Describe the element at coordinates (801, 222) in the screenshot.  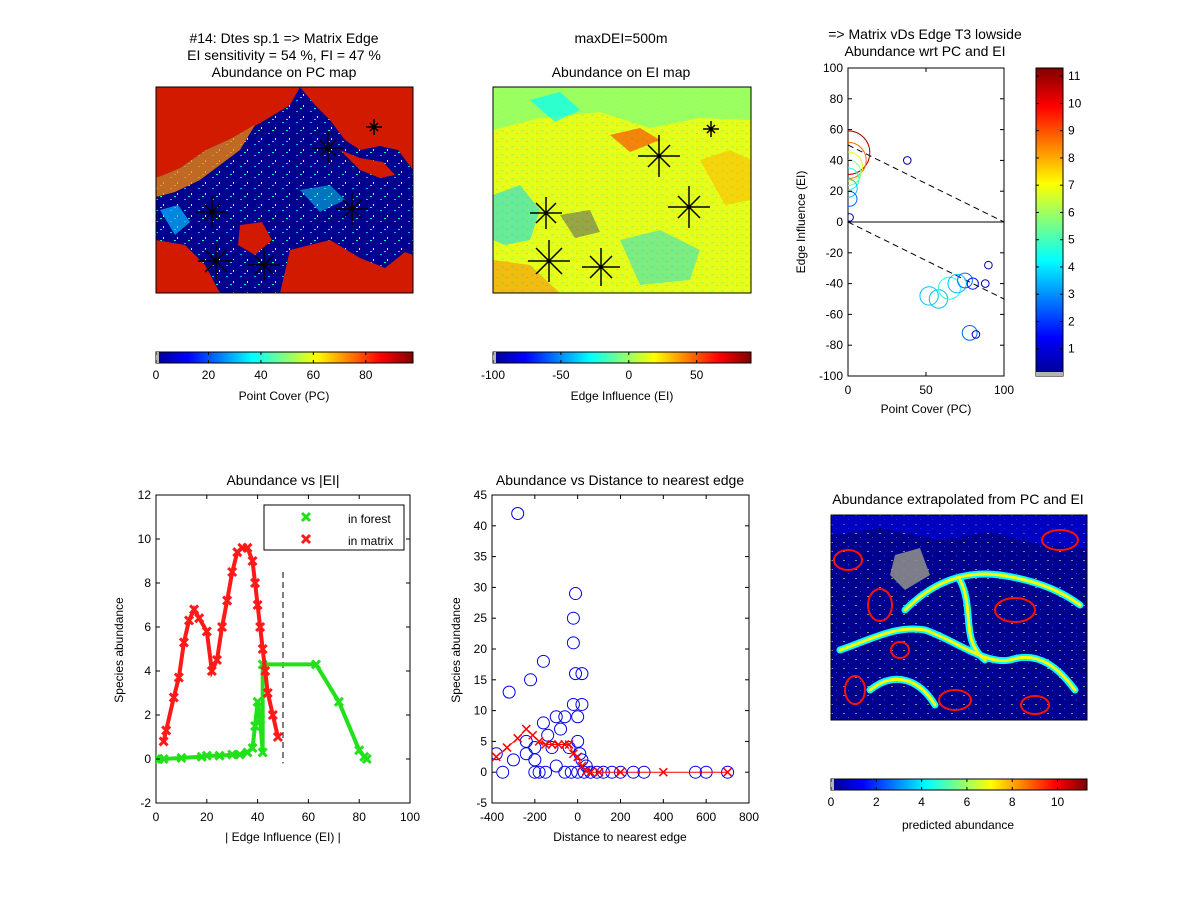
I see `scatter-ylabel: Edge Influence (EI)` at that location.